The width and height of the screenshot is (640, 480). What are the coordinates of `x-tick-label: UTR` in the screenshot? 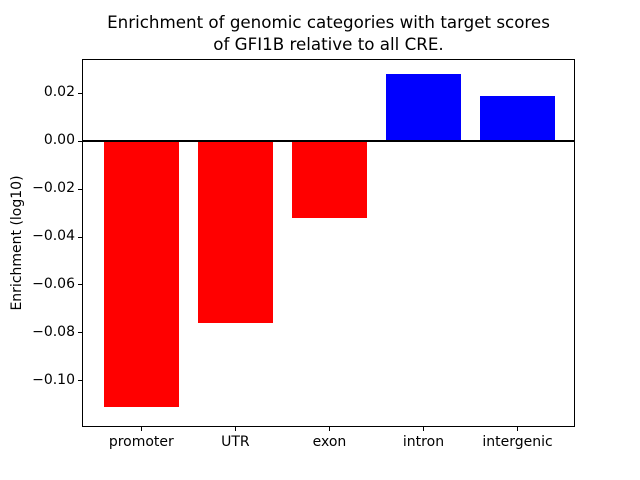 It's located at (235, 442).